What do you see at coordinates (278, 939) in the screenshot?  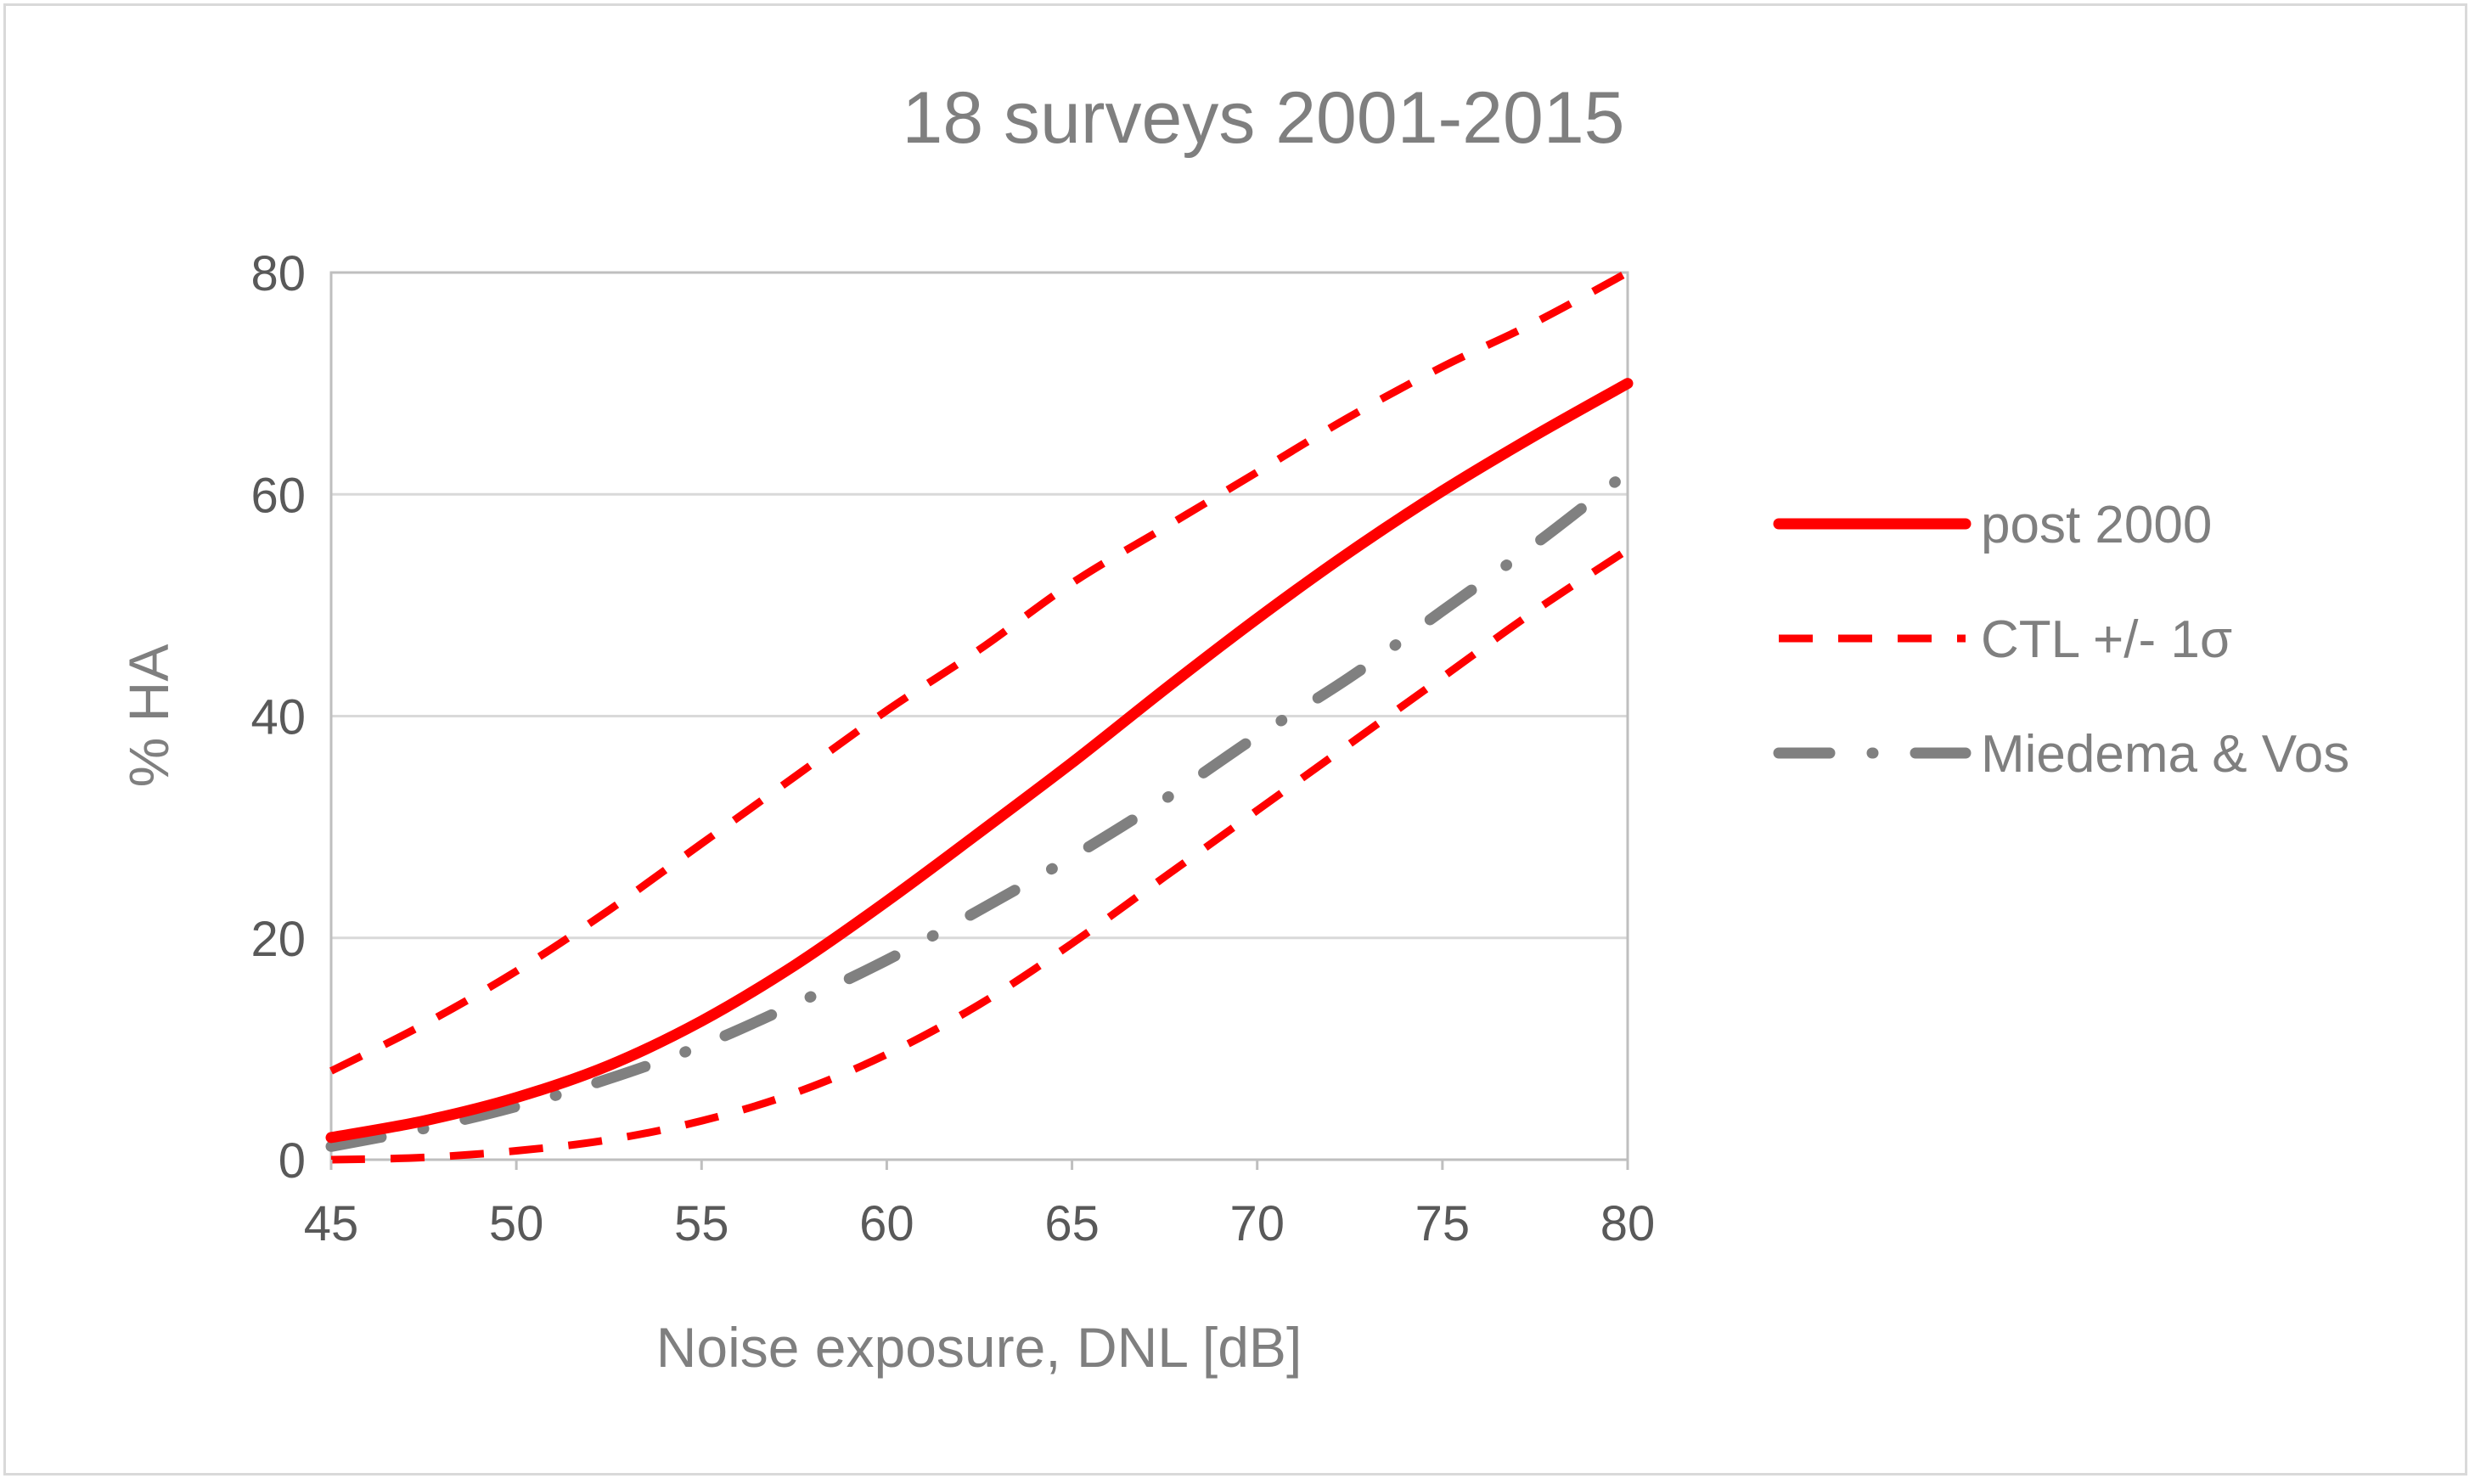 I see `y-tick-label-1: 20` at bounding box center [278, 939].